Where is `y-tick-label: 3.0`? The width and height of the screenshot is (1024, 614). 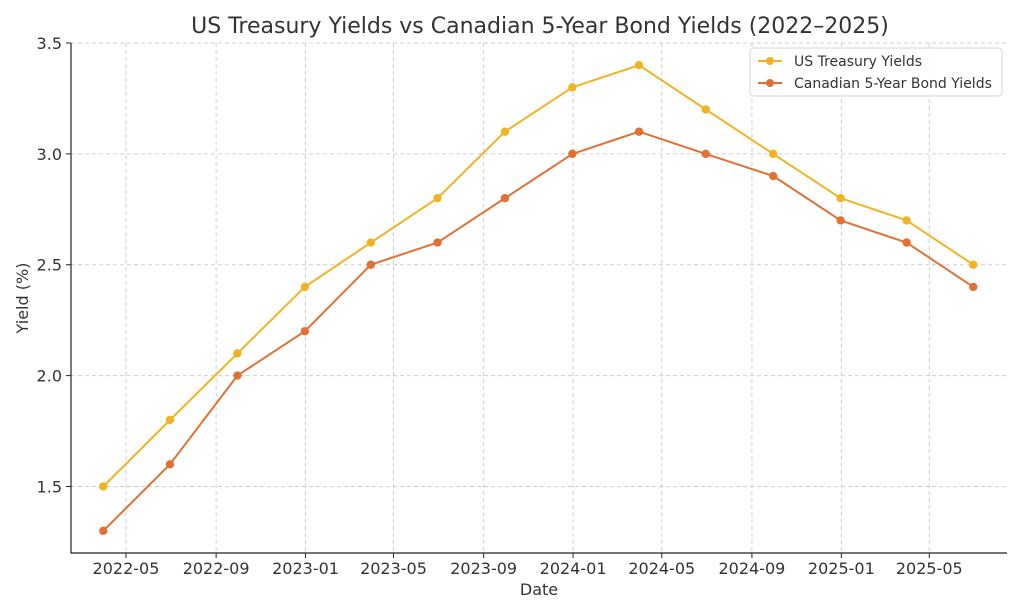 y-tick-label: 3.0 is located at coordinates (49, 154).